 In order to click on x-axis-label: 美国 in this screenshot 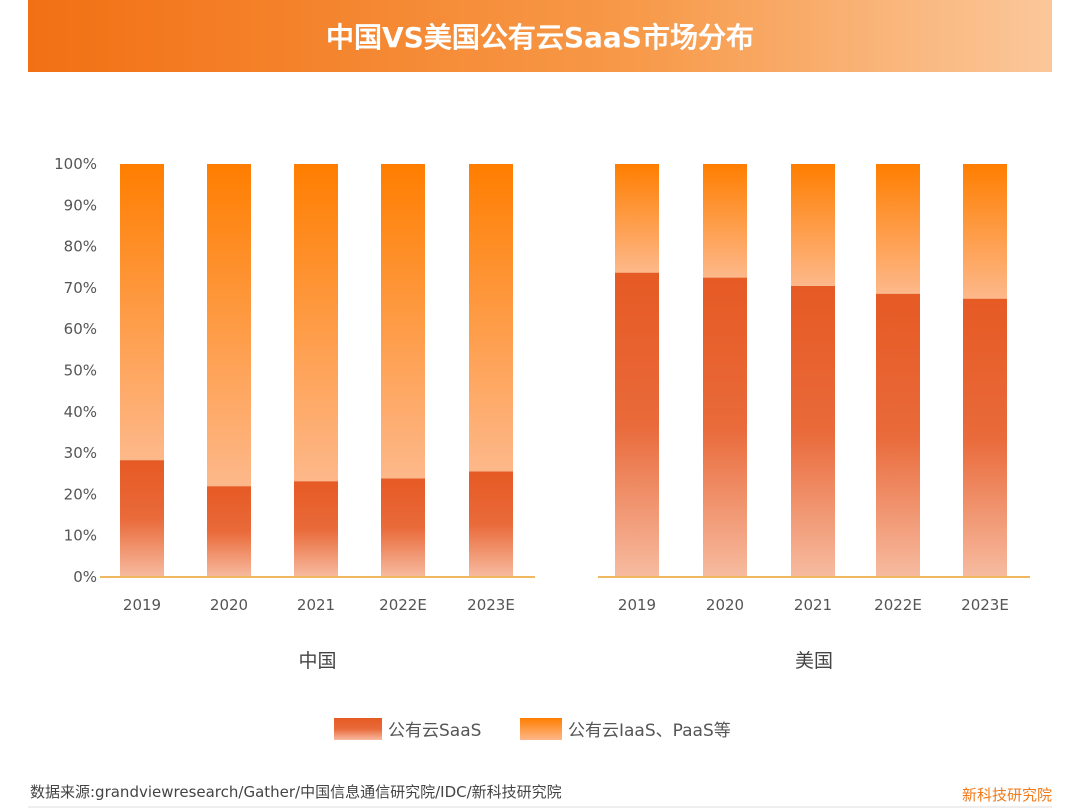, I will do `click(814, 661)`.